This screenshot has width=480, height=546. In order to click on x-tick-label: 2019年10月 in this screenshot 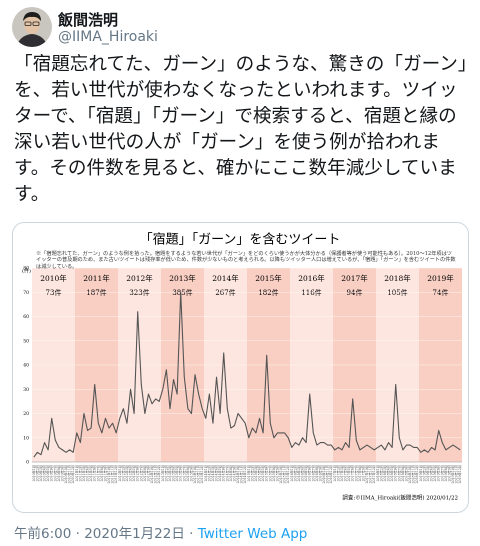, I will do `click(452, 474)`.